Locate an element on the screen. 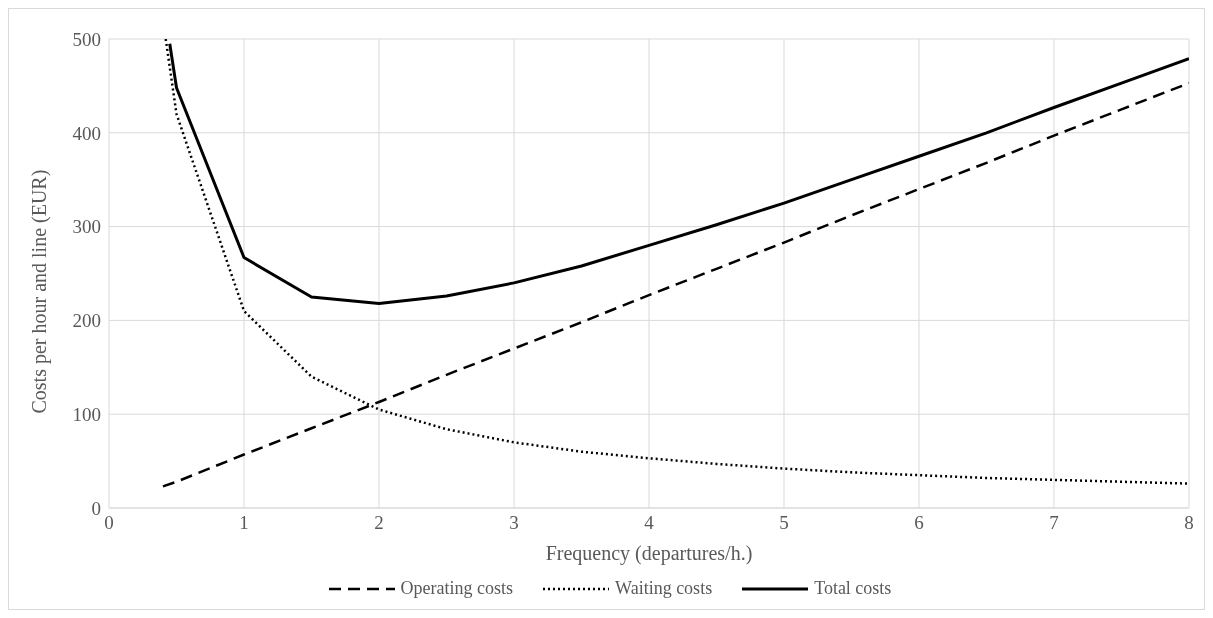 The width and height of the screenshot is (1213, 618). x-tick-label: 3 is located at coordinates (514, 523).